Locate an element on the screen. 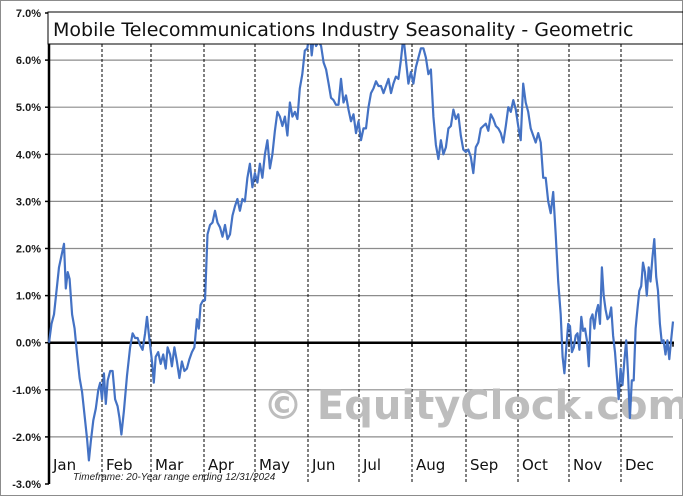 Image resolution: width=683 pixels, height=497 pixels. y-tick-label: 1.0% is located at coordinates (28, 297).